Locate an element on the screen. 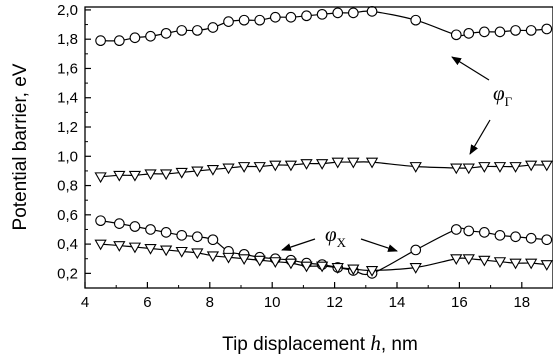 The width and height of the screenshot is (553, 360). annotation-phi-gamma-label: φΓ is located at coordinates (503, 95).